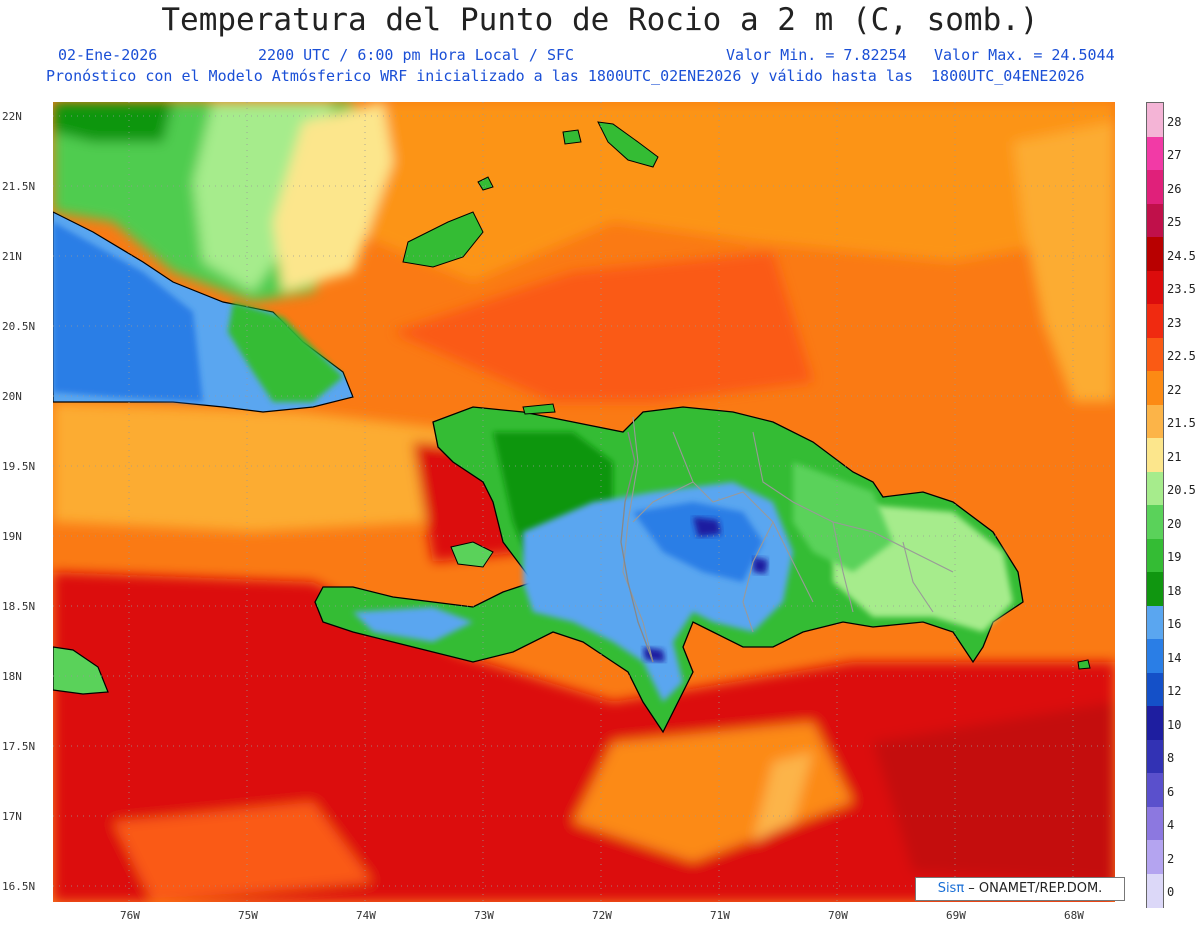 The height and width of the screenshot is (927, 1200). Describe the element at coordinates (12, 816) in the screenshot. I see `lat-label: 17N` at that location.